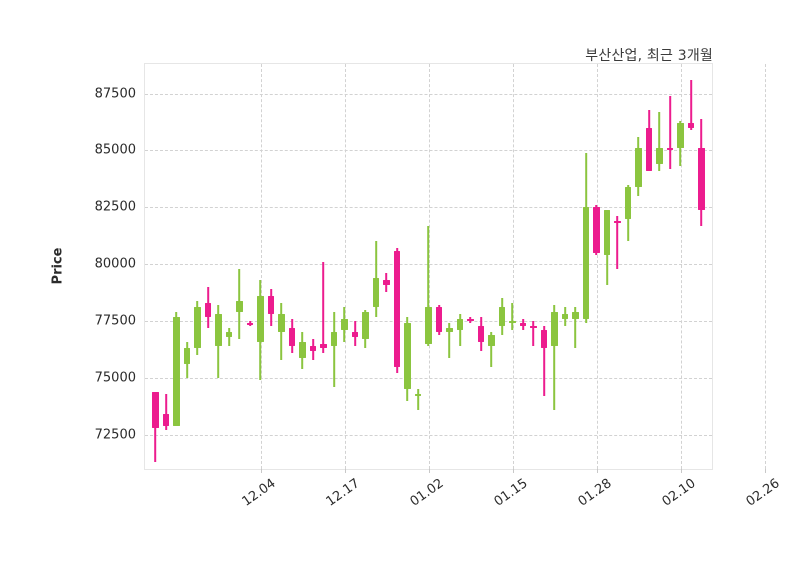 The height and width of the screenshot is (575, 800). I want to click on x-axis-tick-label: 01.02, so click(427, 493).